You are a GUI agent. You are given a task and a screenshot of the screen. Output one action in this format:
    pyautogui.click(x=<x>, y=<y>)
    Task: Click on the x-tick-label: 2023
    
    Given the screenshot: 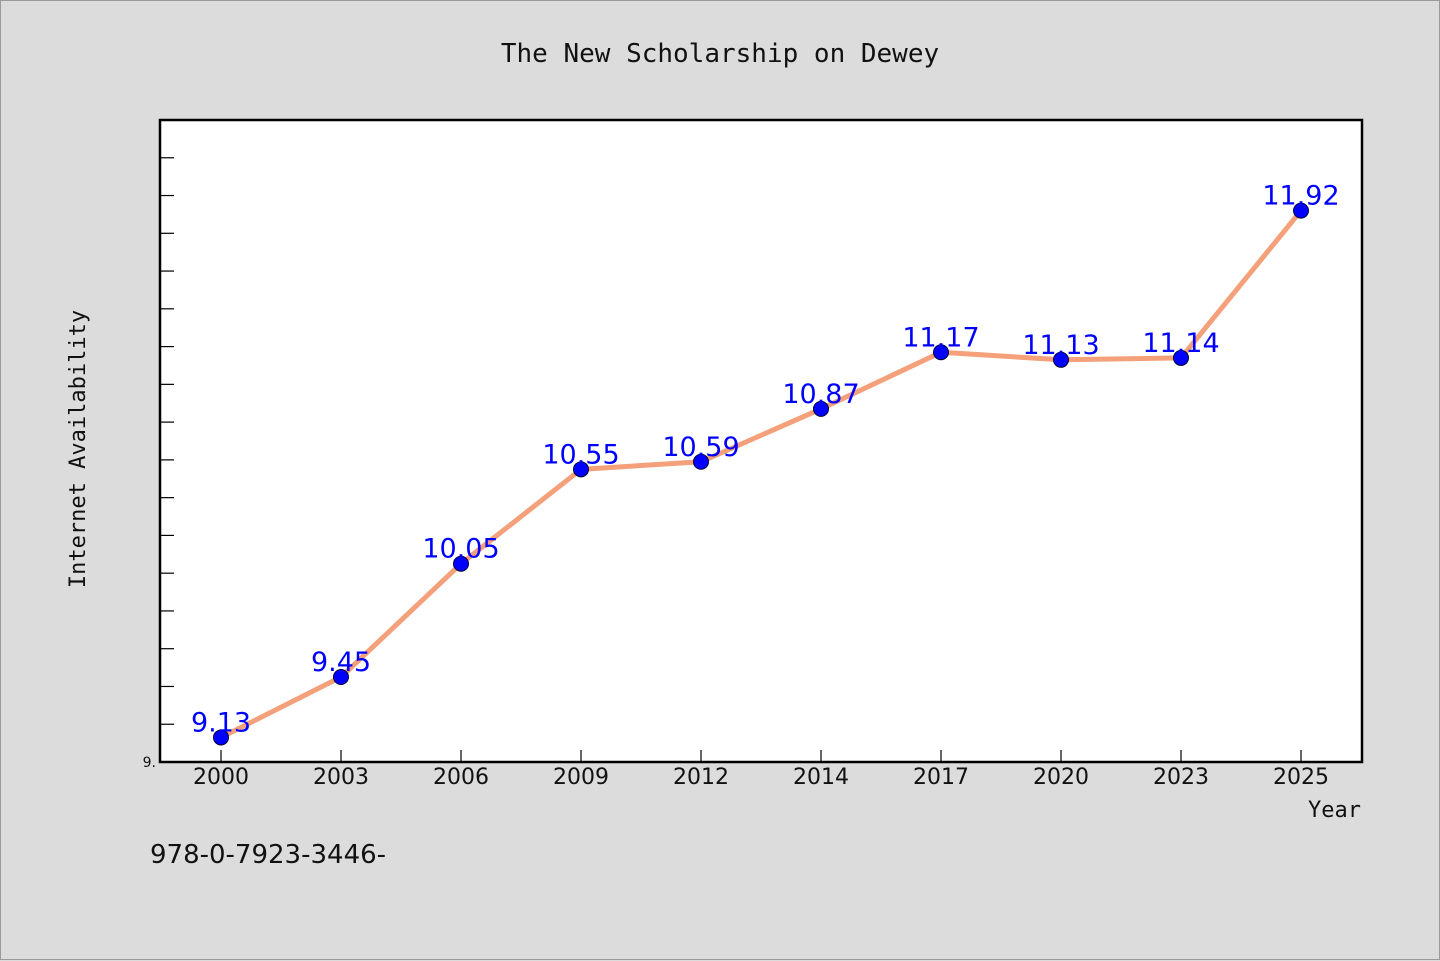 What is the action you would take?
    pyautogui.click(x=1181, y=777)
    